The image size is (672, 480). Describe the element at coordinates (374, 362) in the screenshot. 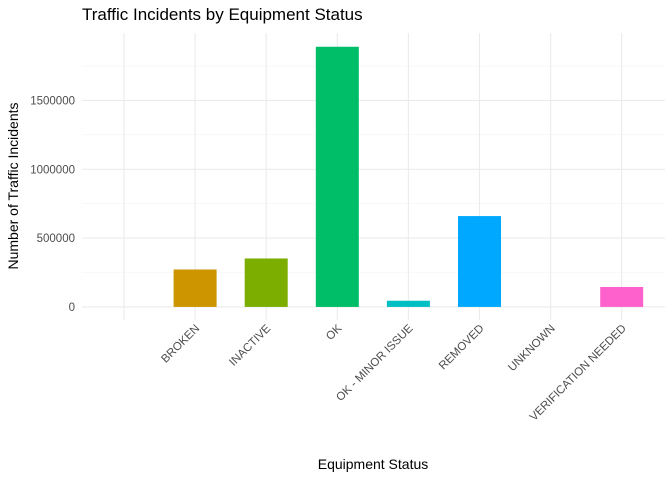

I see `x-tick-label: OK - MINOR ISSUE` at that location.